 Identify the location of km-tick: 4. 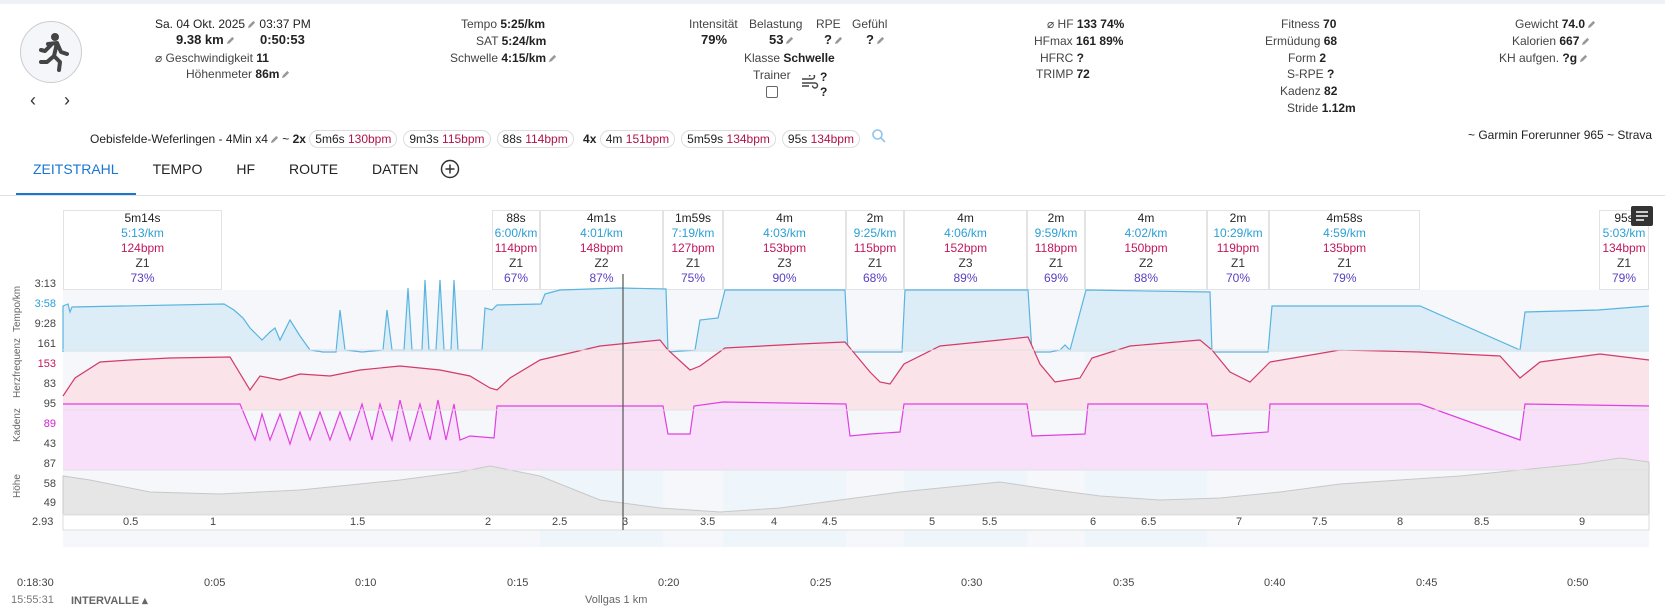
(774, 522).